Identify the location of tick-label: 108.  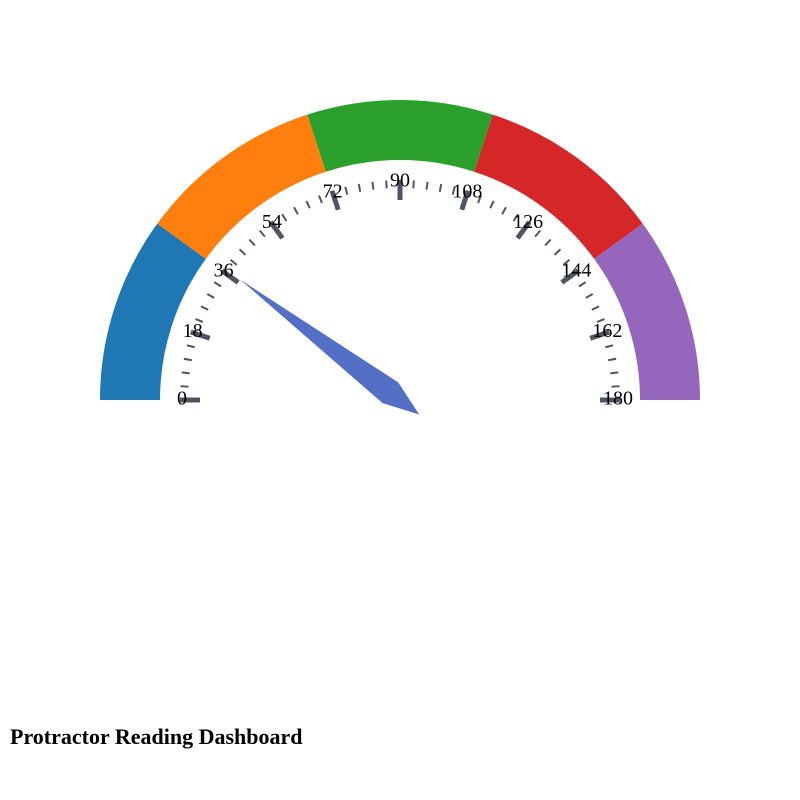
(467, 191).